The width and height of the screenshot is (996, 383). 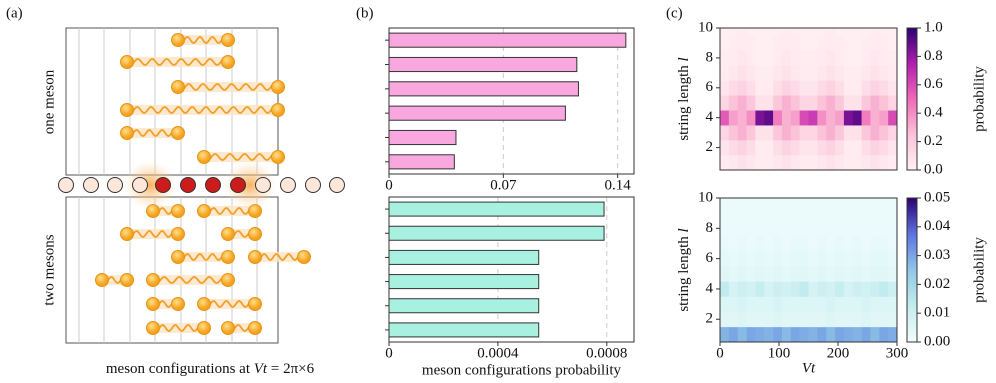 What do you see at coordinates (210, 369) in the screenshot?
I see `caption: meson configurations at Vt = 2π×6` at bounding box center [210, 369].